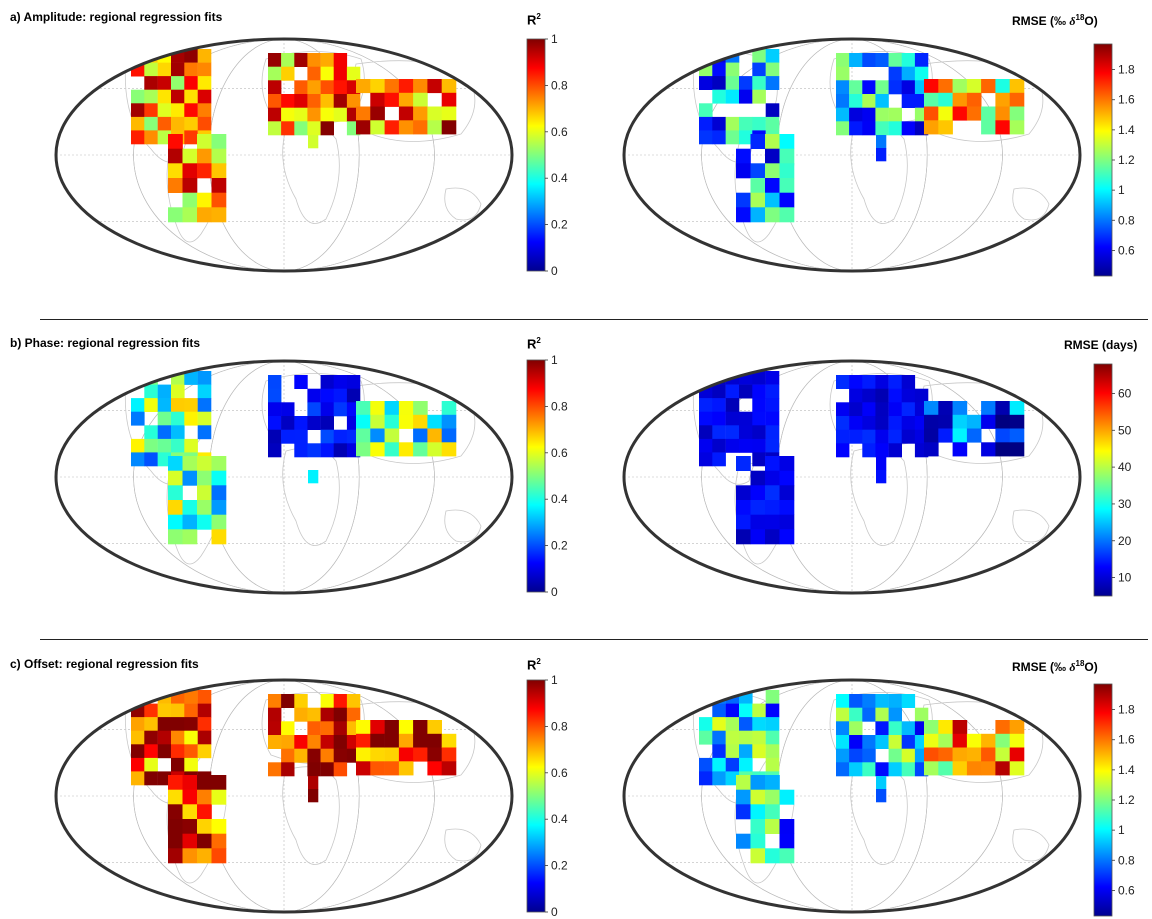 The height and width of the screenshot is (919, 1152). Describe the element at coordinates (1126, 130) in the screenshot. I see `colorbar-tick-label: 1.4` at that location.